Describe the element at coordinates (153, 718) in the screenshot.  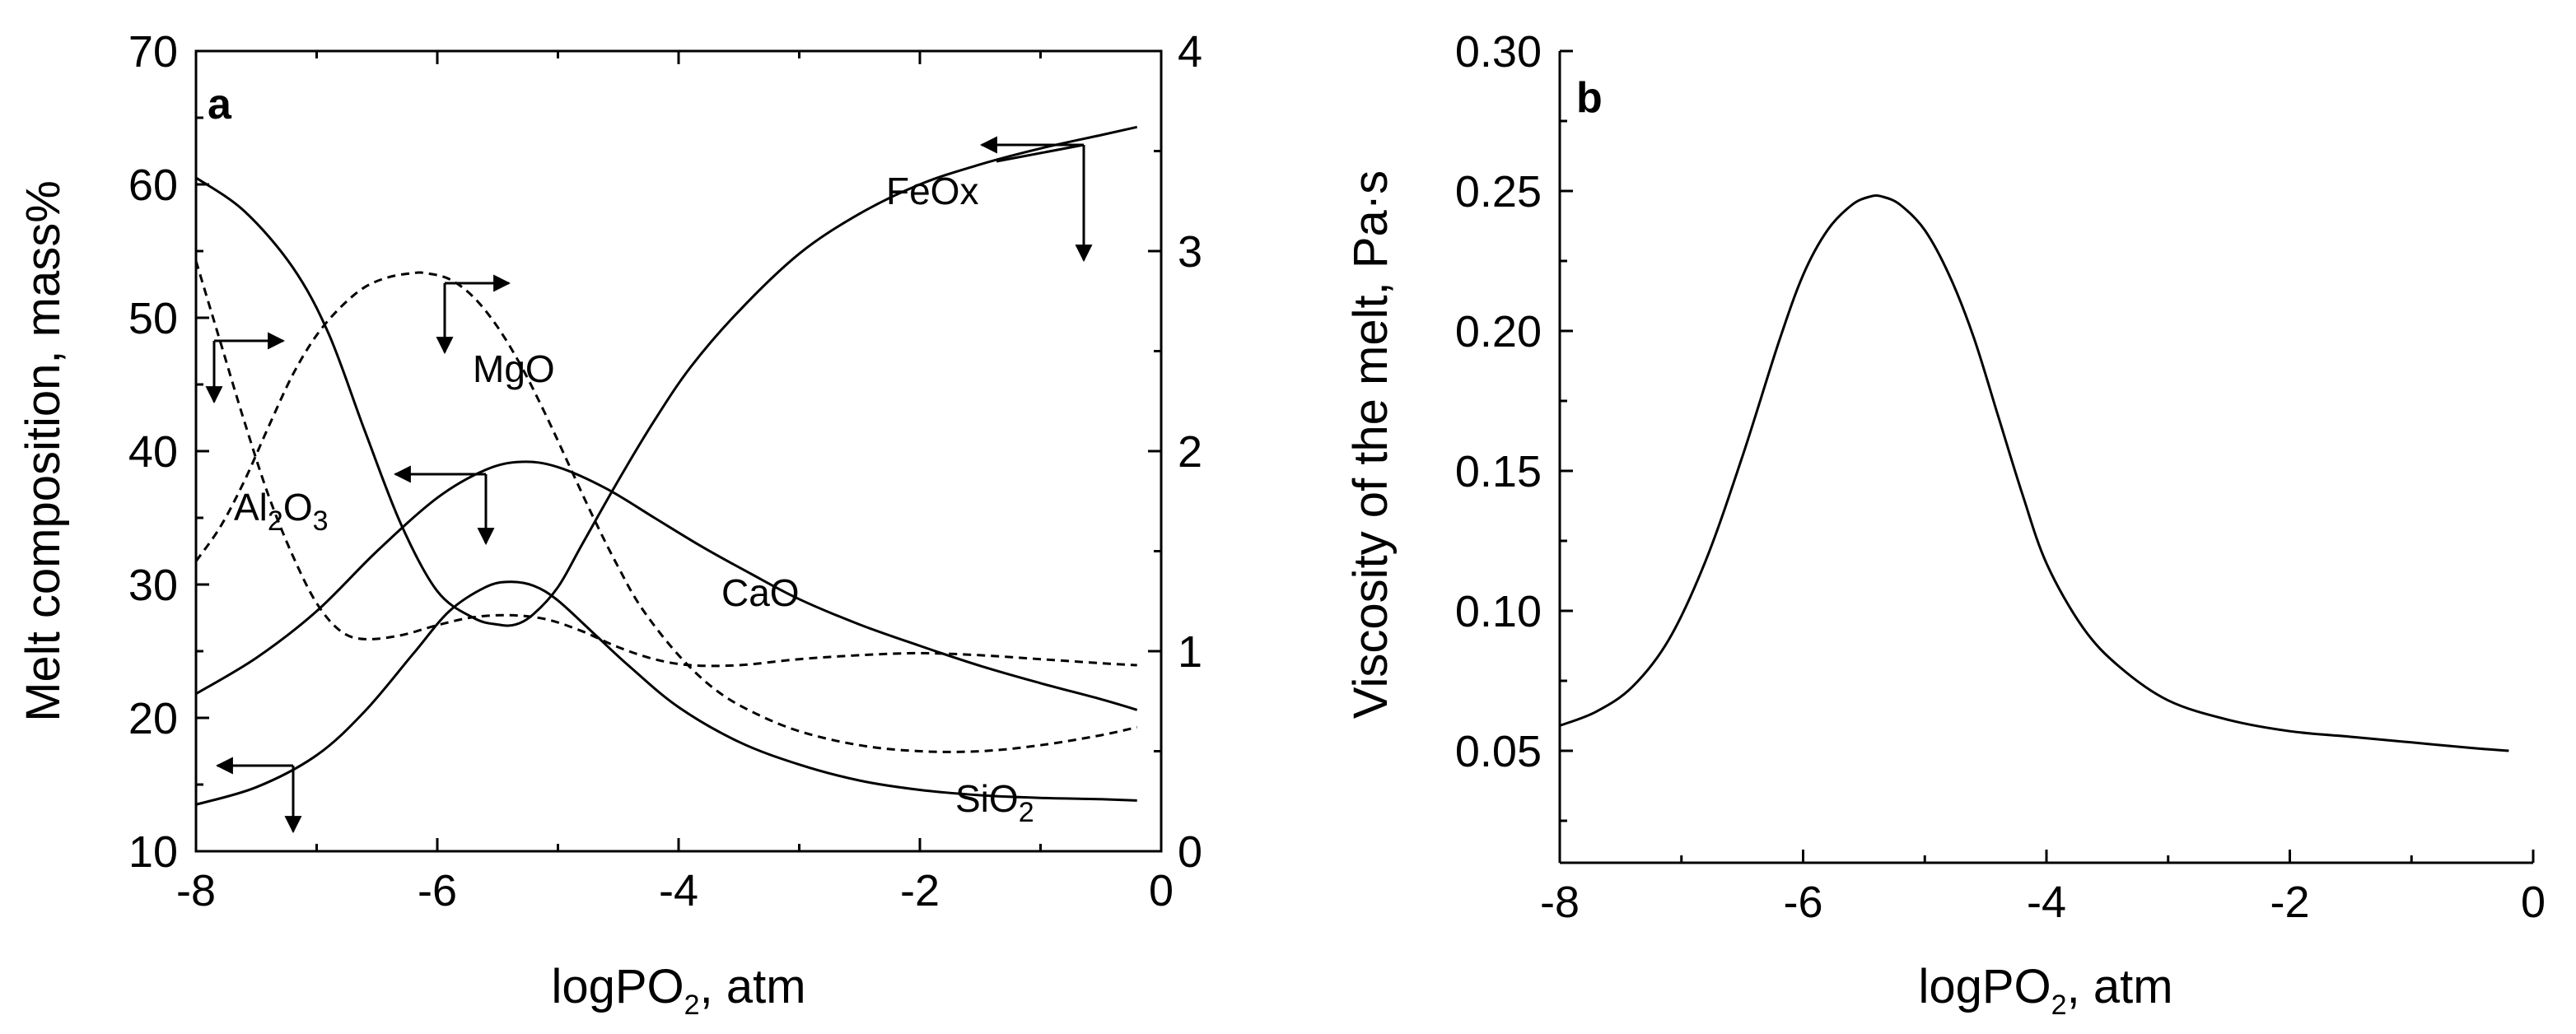
I see `panel-a-y-left-tick-label: 20` at that location.